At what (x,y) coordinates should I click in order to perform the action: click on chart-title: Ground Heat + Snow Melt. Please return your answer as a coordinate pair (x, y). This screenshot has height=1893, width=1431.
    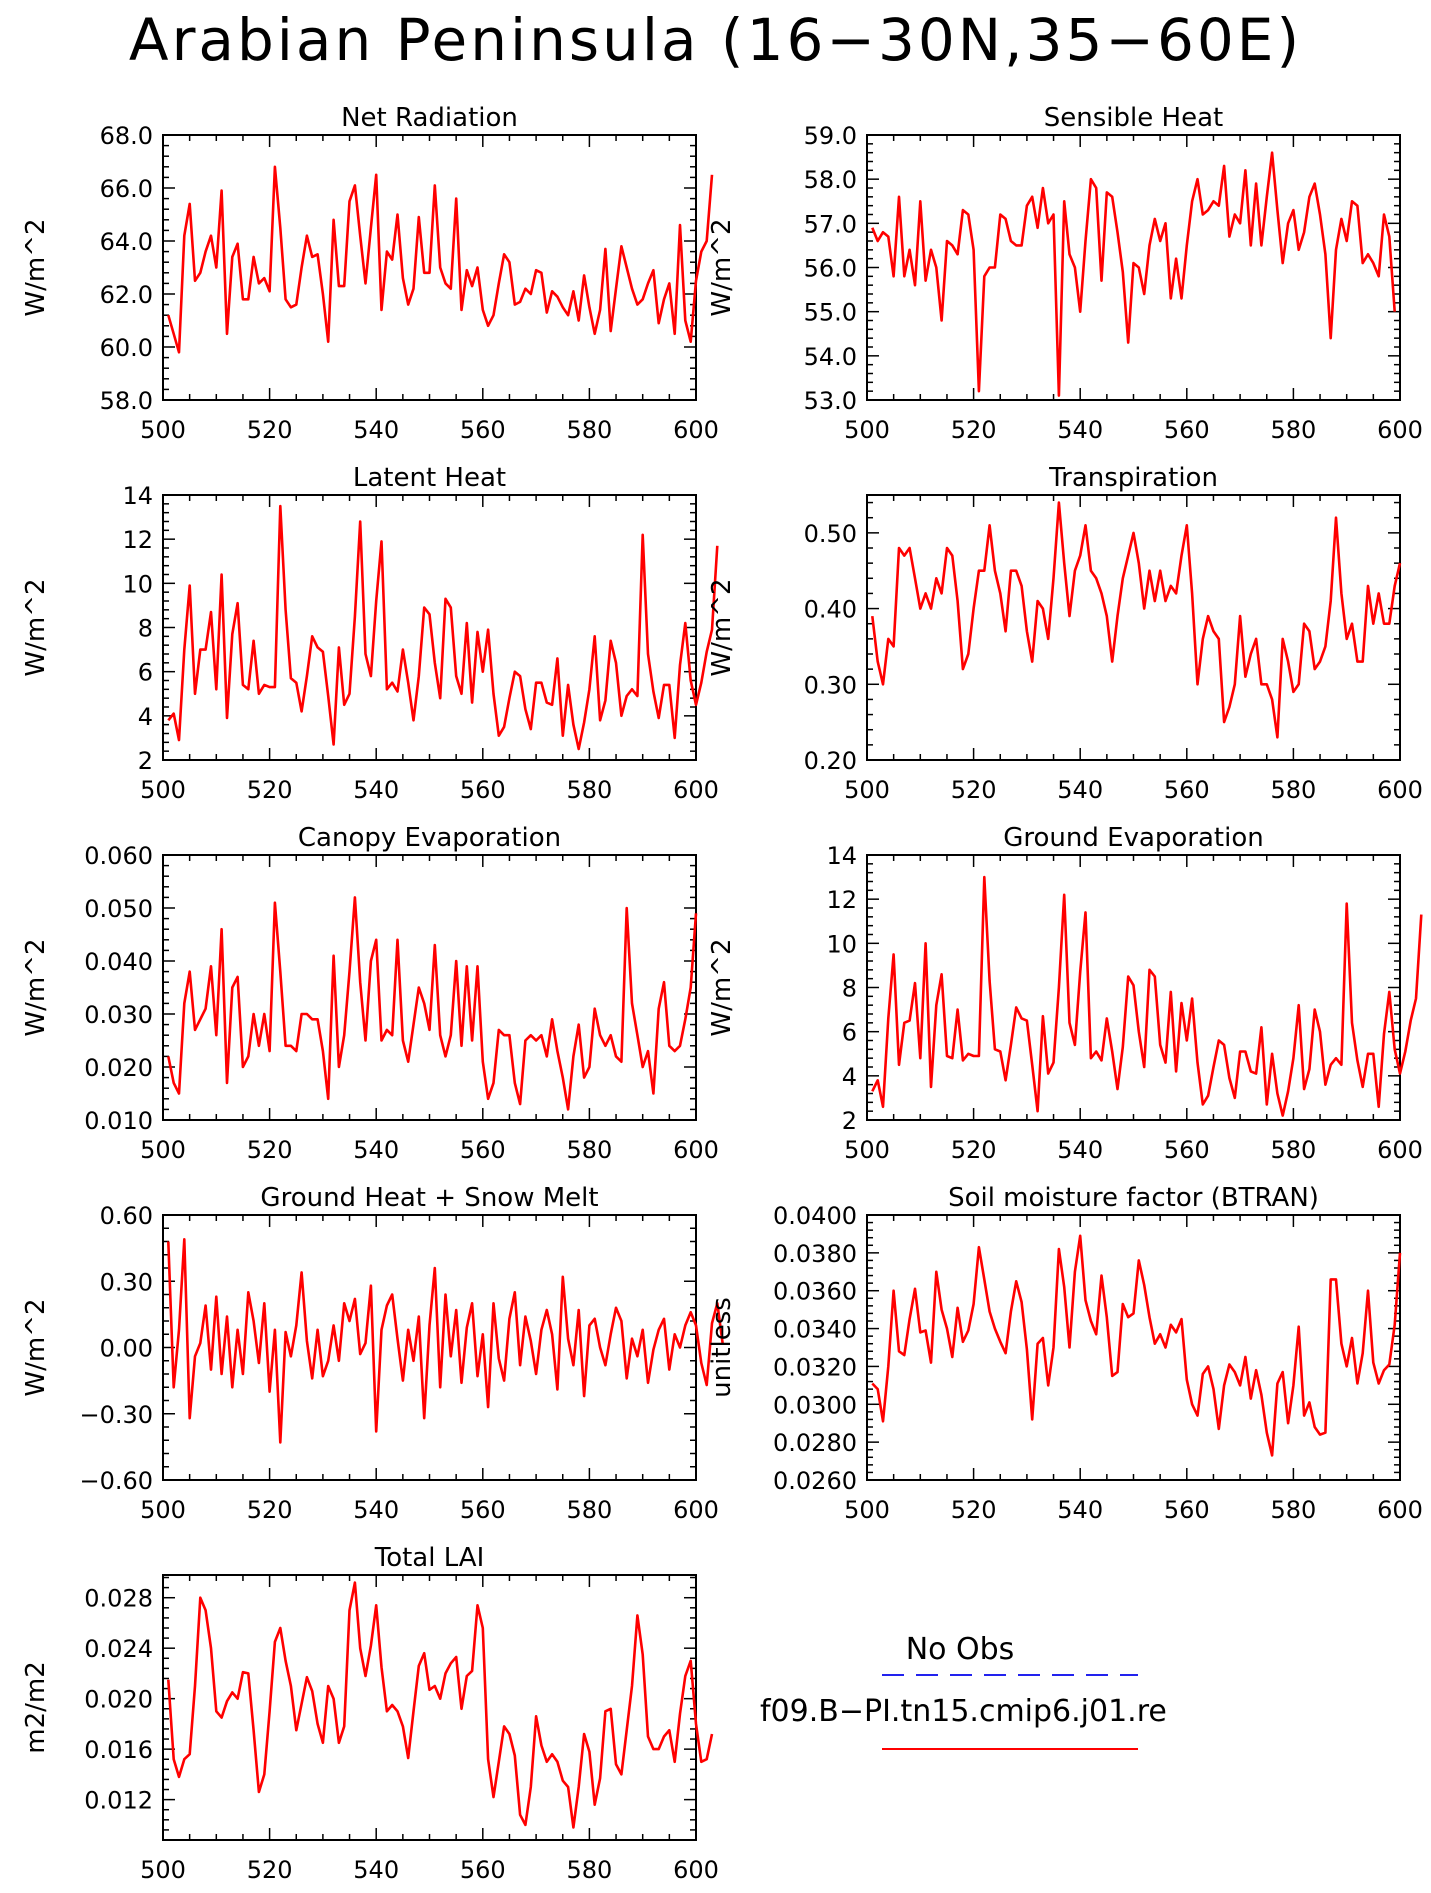
    Looking at the image, I should click on (429, 1198).